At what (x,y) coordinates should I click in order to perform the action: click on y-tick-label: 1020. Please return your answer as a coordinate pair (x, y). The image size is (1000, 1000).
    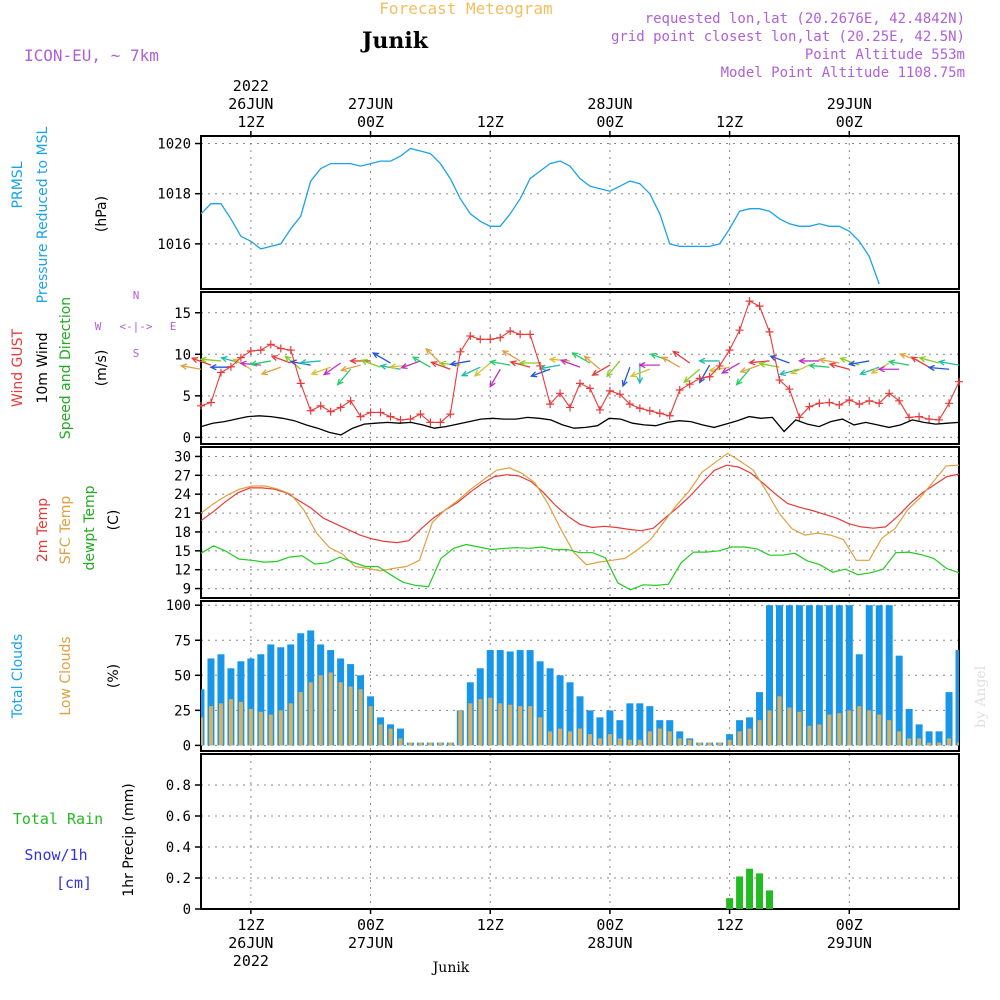
    Looking at the image, I should click on (174, 145).